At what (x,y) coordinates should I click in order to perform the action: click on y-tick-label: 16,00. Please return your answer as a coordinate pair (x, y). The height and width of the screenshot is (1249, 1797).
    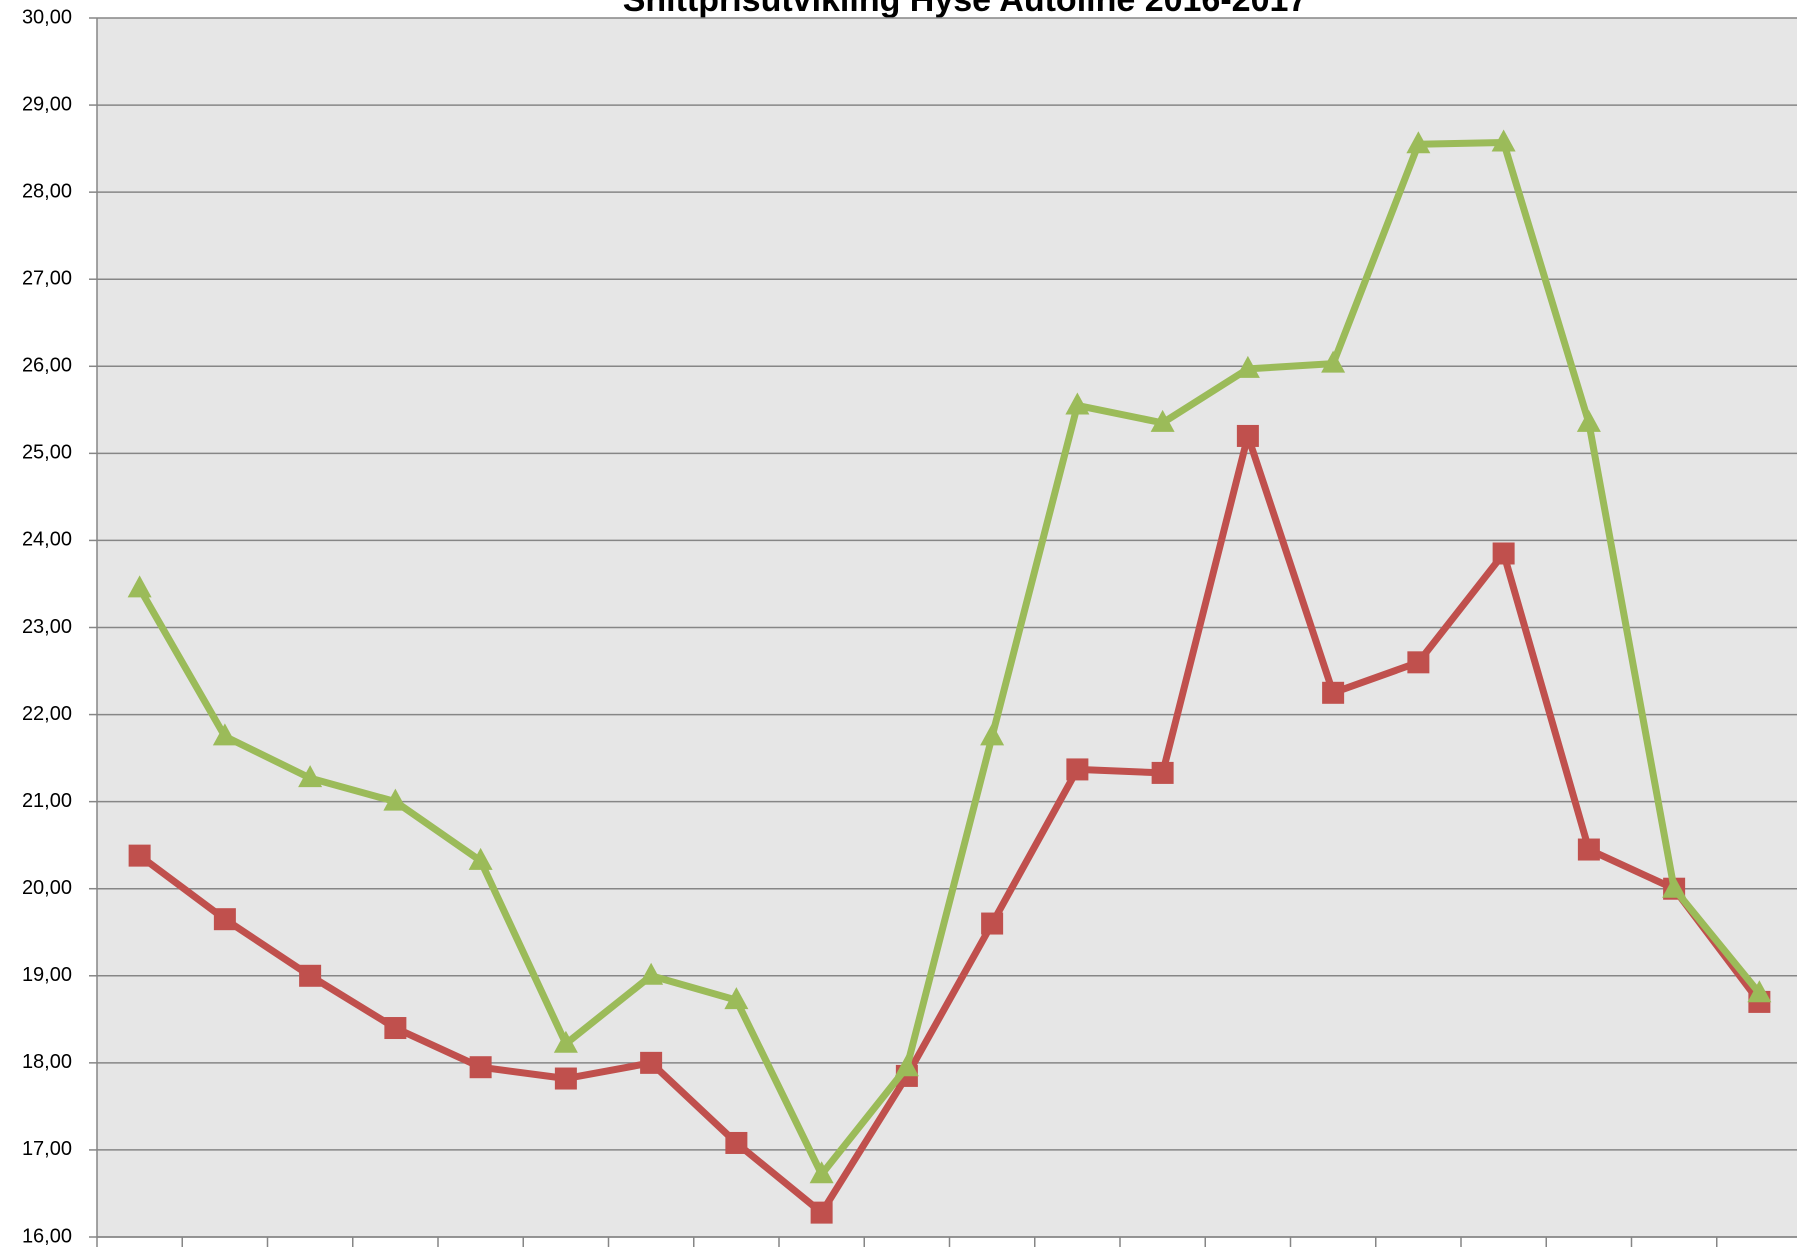
    Looking at the image, I should click on (47, 1236).